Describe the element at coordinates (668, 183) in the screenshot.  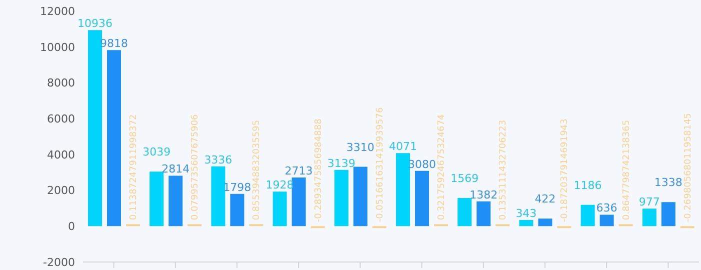
I see `data-label: 1338` at that location.